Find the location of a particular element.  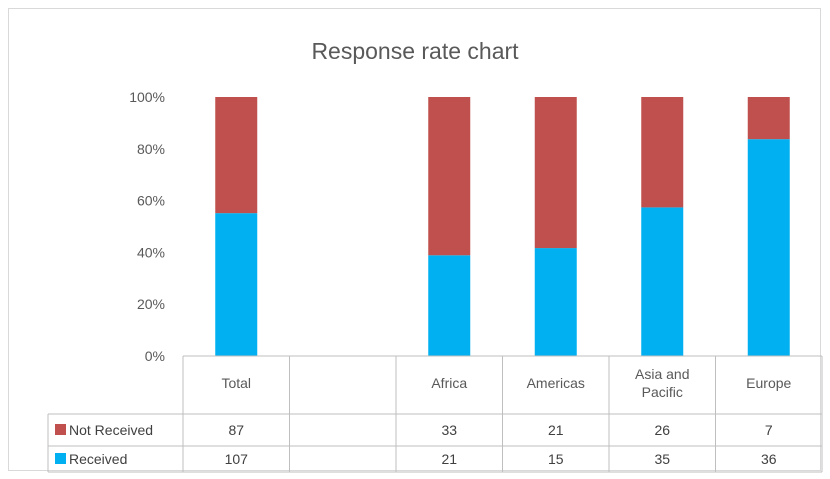

table-value: 26 is located at coordinates (662, 430).